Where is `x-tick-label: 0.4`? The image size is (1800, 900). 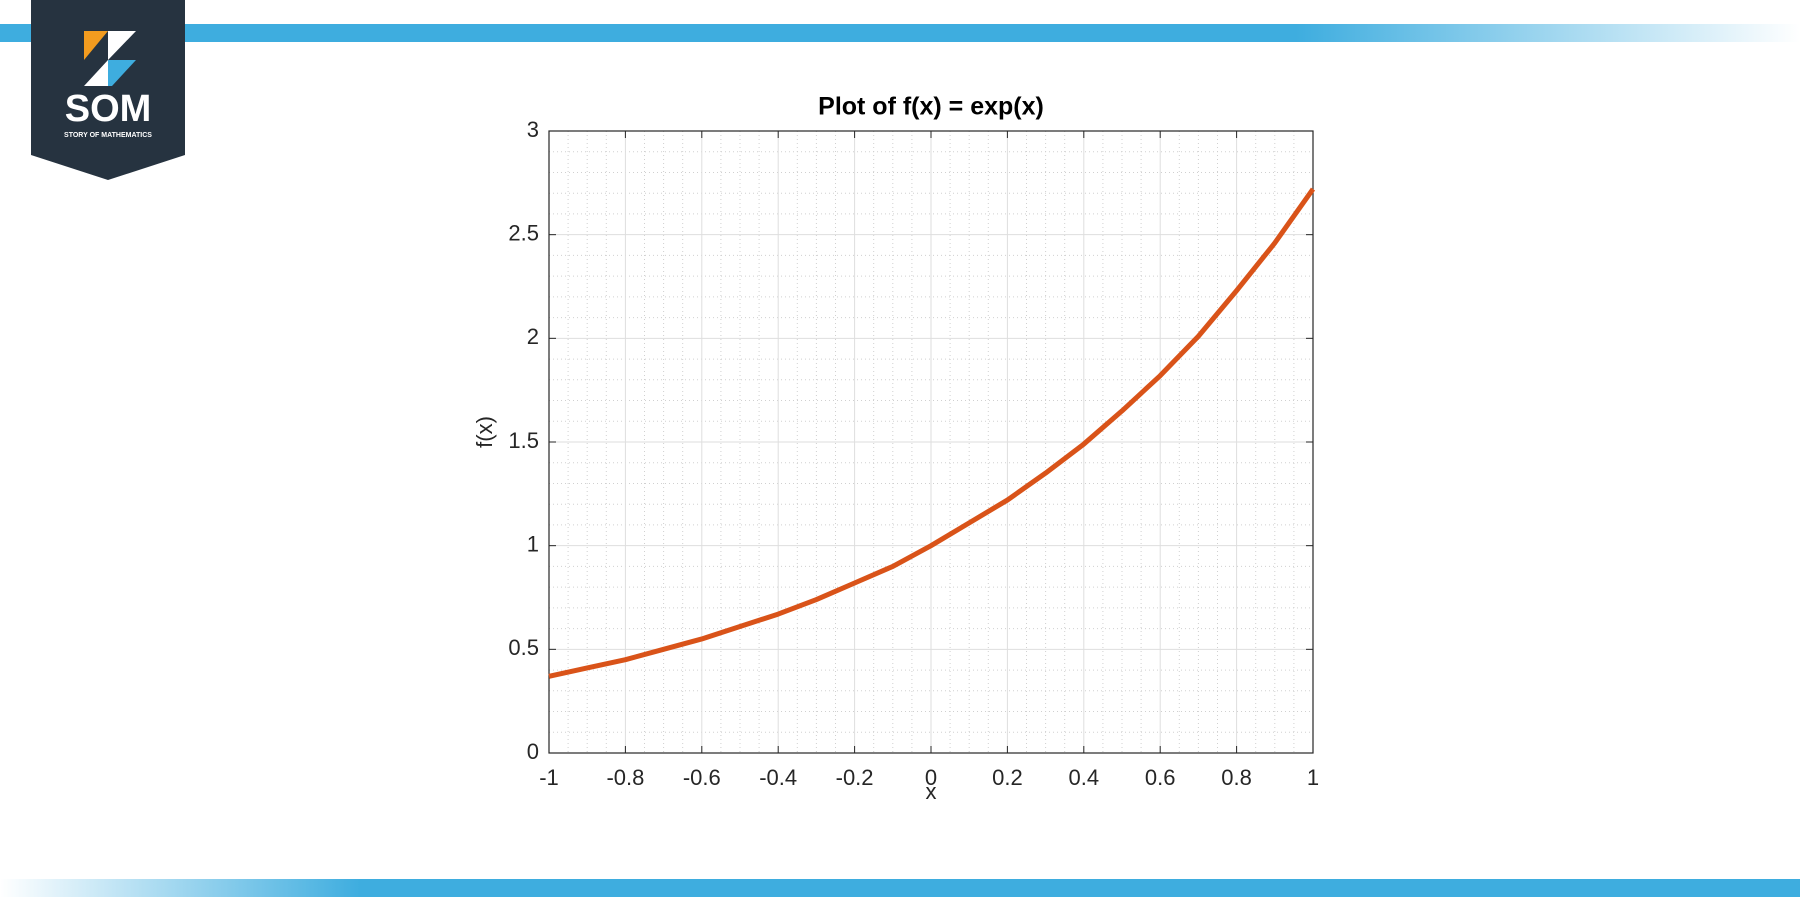
x-tick-label: 0.4 is located at coordinates (1084, 777).